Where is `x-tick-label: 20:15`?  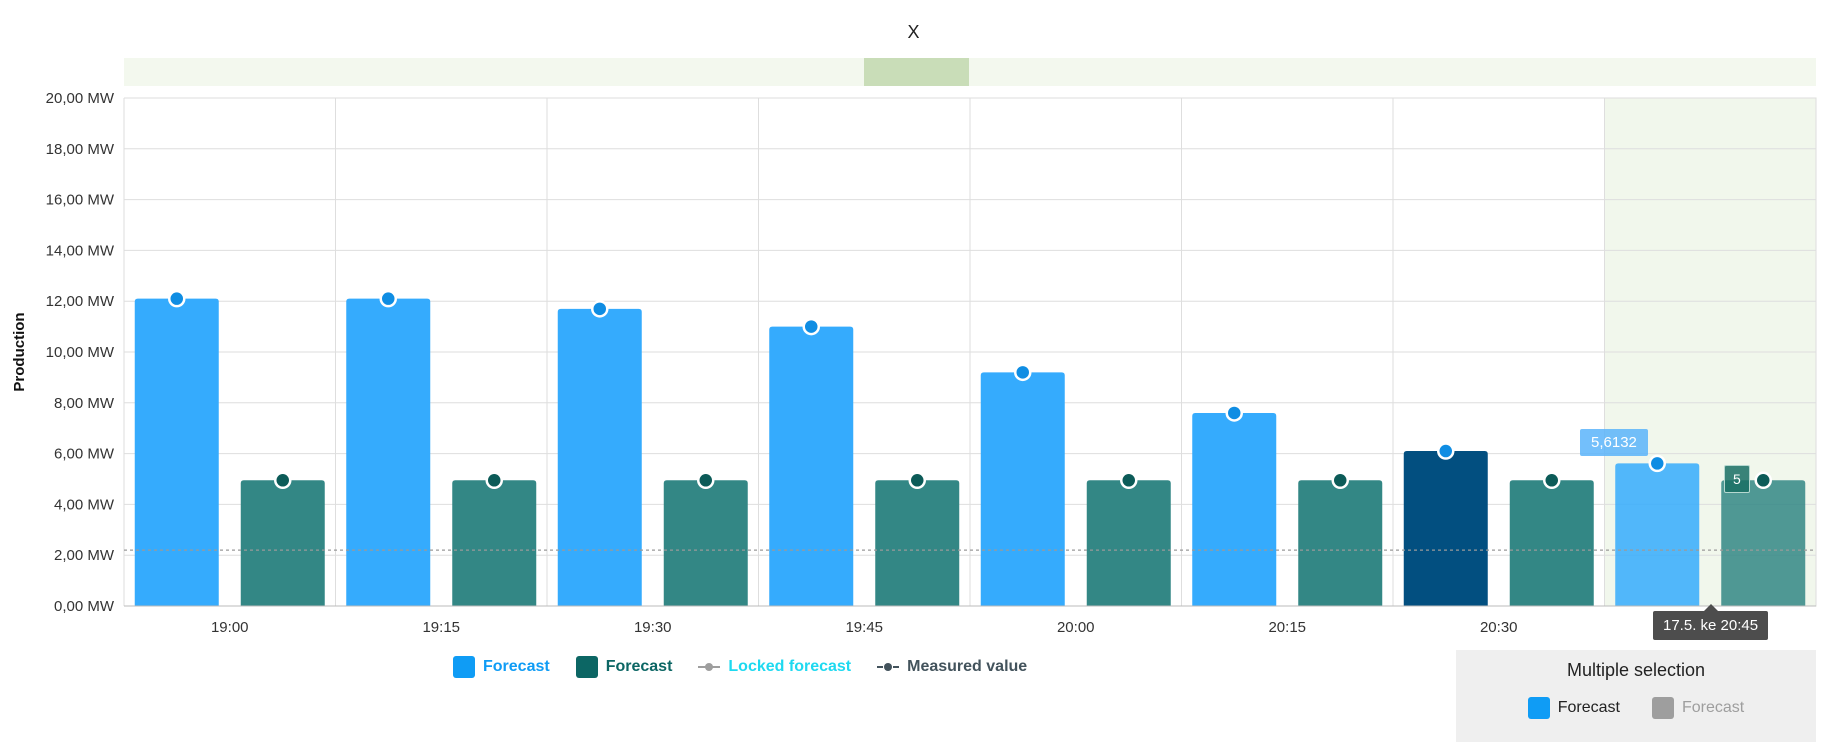 x-tick-label: 20:15 is located at coordinates (1287, 627).